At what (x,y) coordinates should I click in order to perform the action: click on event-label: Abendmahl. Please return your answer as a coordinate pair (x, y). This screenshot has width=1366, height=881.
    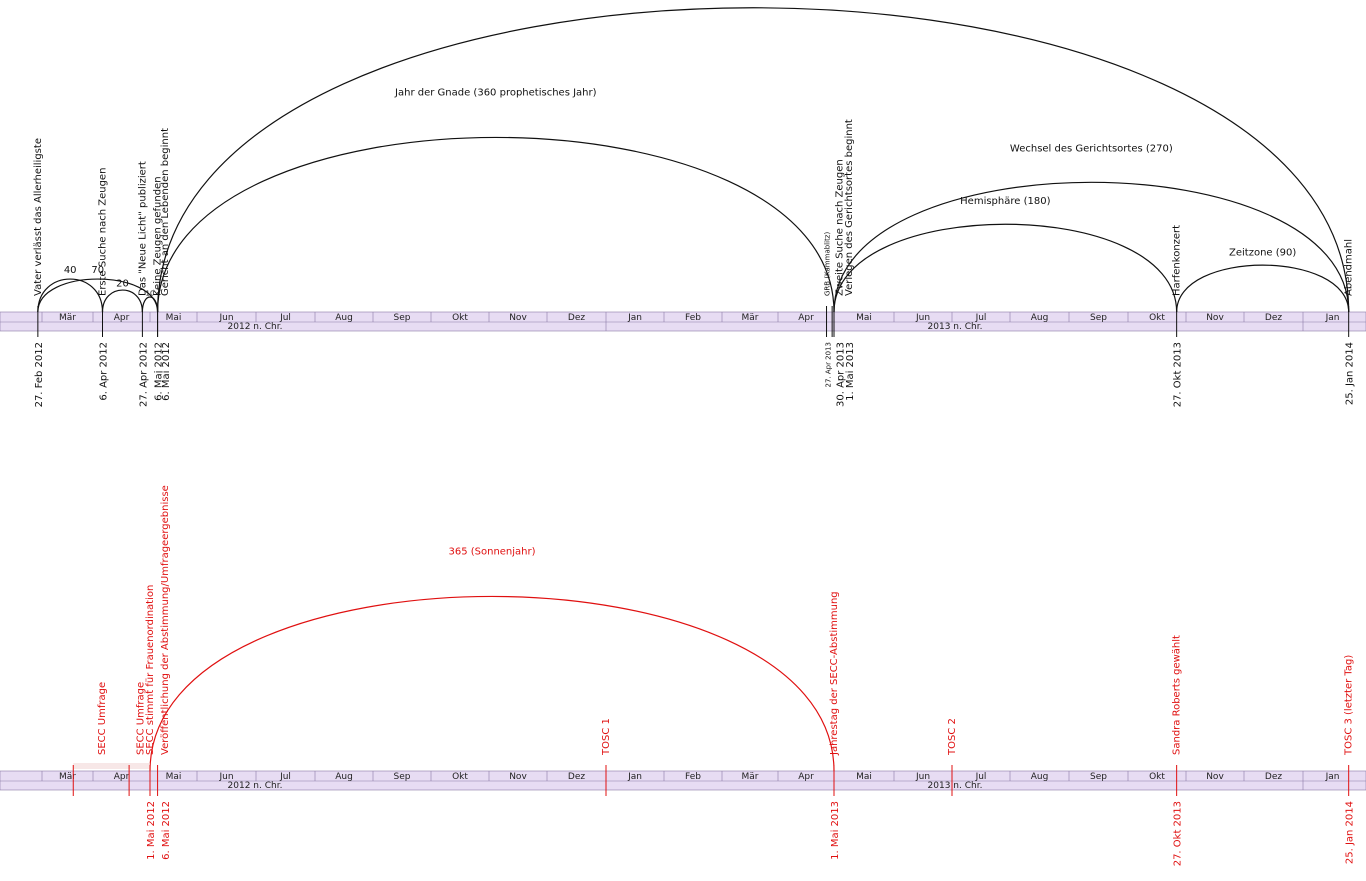
    Looking at the image, I should click on (1349, 267).